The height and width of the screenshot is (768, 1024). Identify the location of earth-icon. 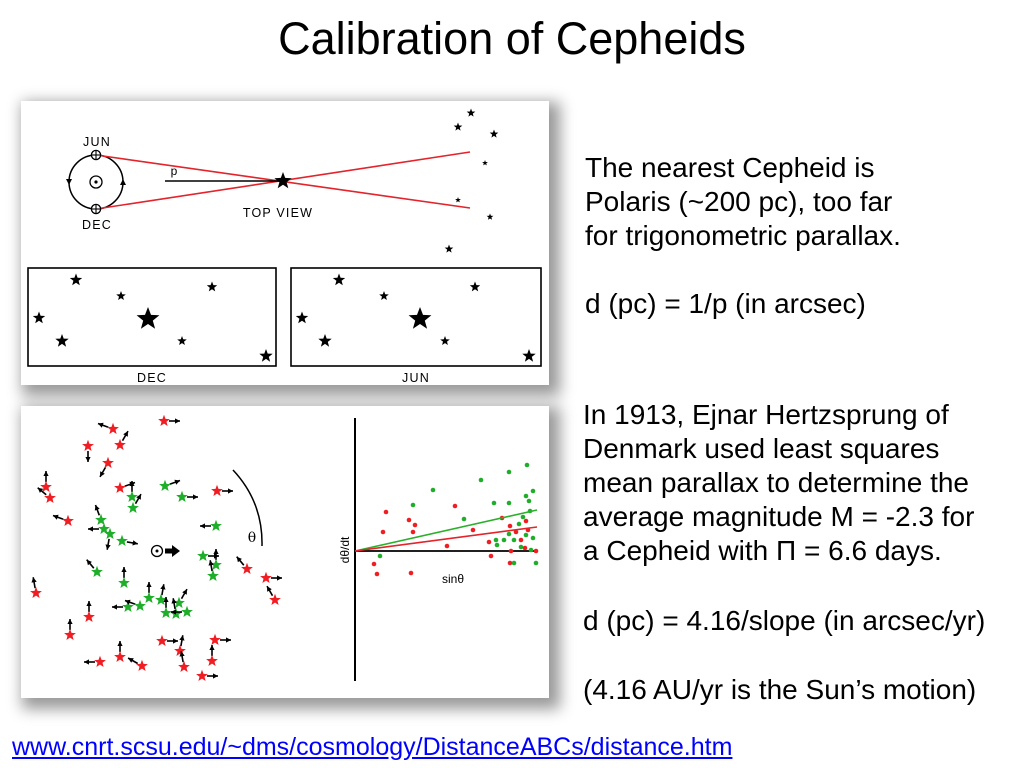
(96, 155).